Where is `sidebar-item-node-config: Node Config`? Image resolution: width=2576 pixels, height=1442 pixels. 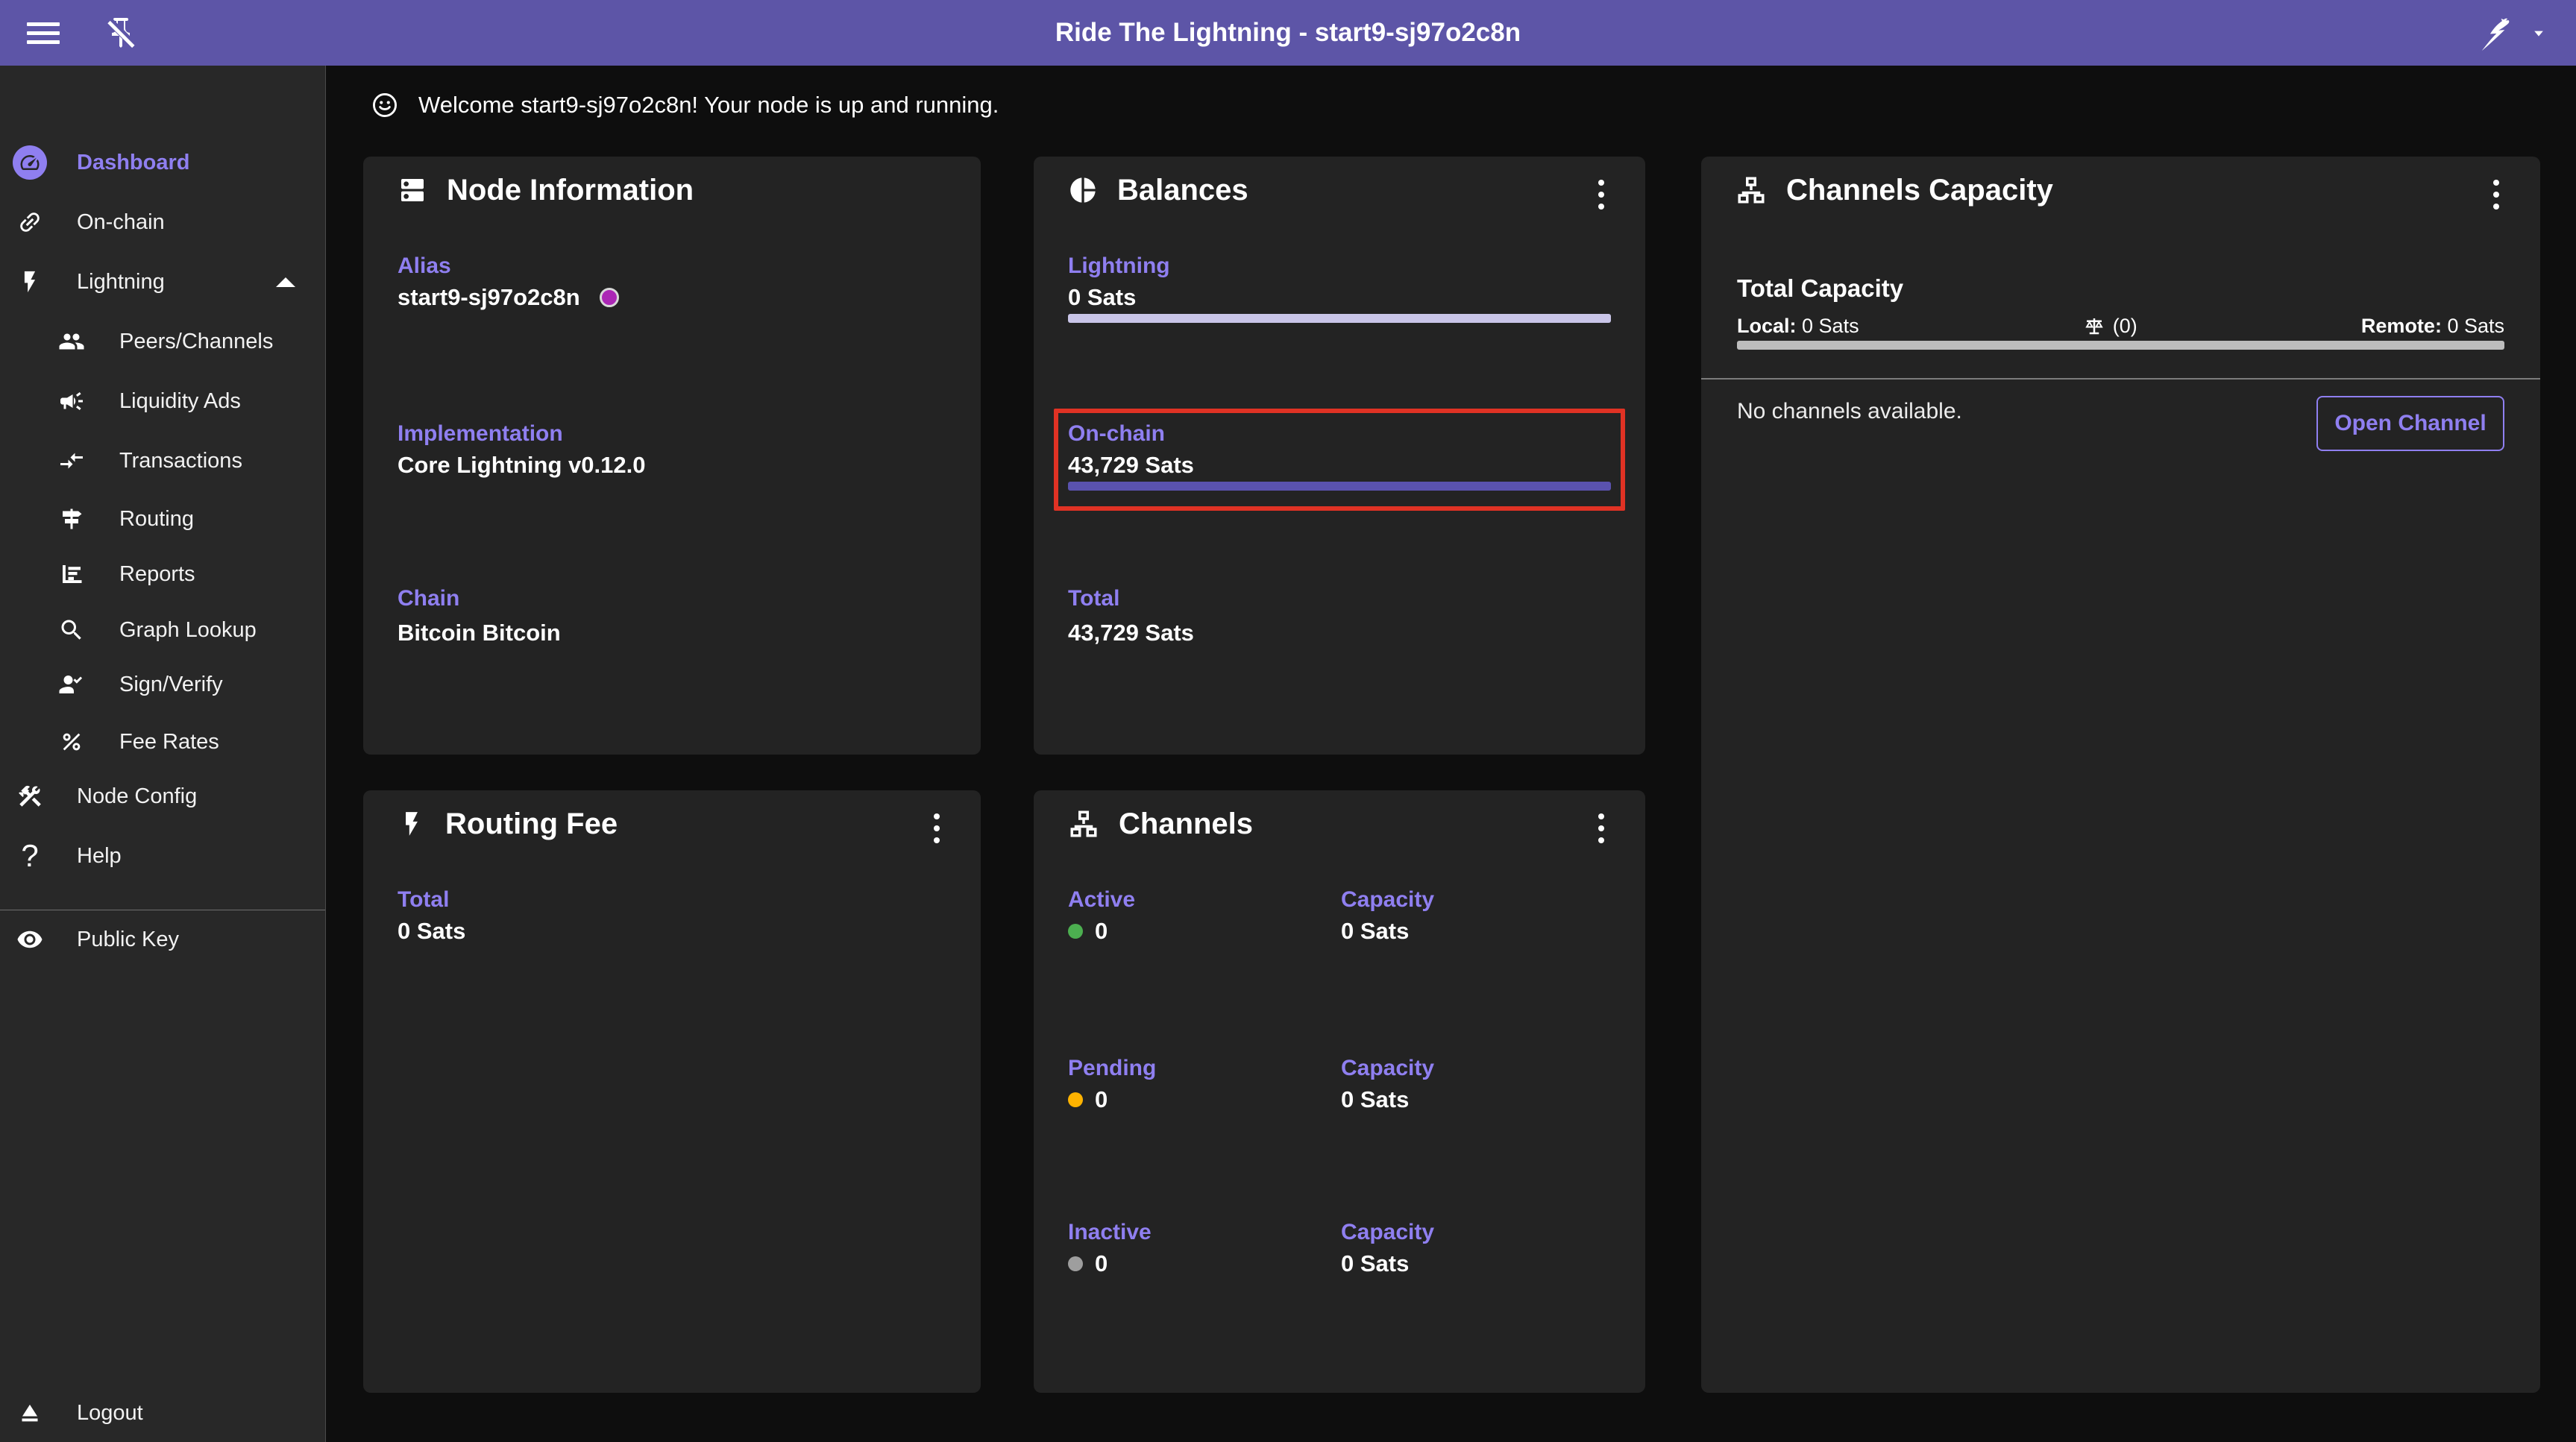
sidebar-item-node-config: Node Config is located at coordinates (163, 796).